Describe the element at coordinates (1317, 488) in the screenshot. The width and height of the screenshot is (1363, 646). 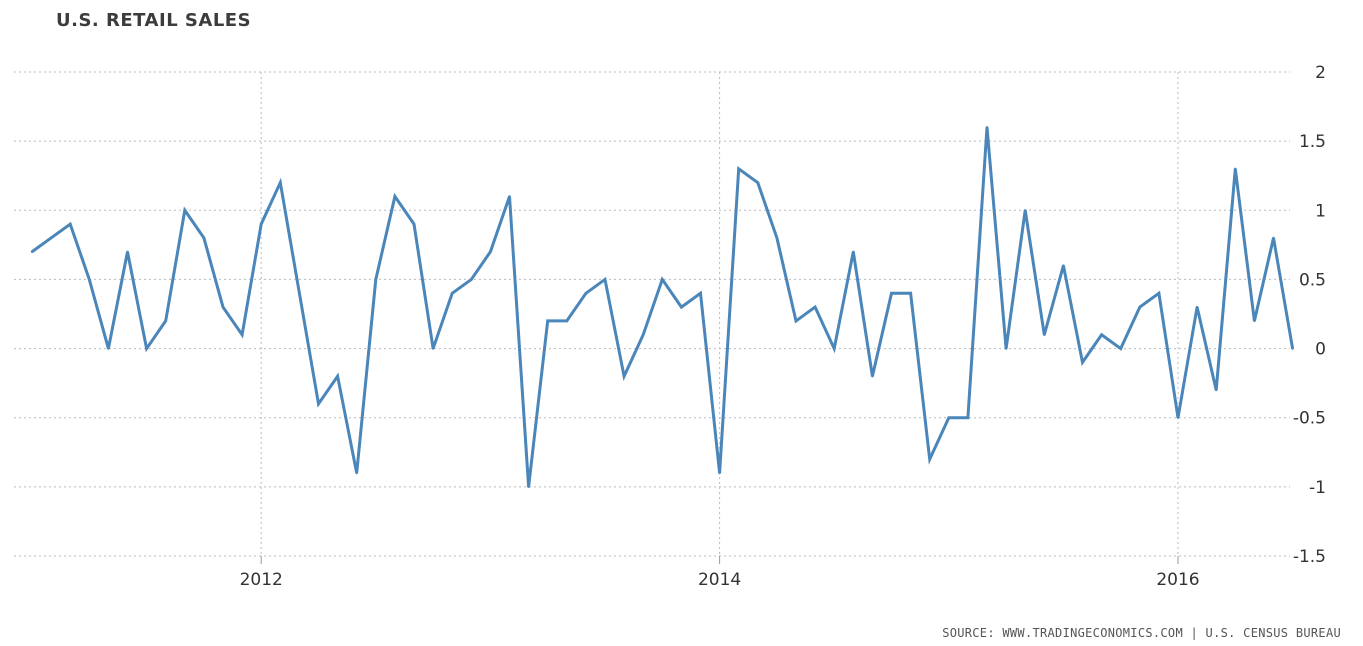
I see `y-tick-label: -1` at that location.